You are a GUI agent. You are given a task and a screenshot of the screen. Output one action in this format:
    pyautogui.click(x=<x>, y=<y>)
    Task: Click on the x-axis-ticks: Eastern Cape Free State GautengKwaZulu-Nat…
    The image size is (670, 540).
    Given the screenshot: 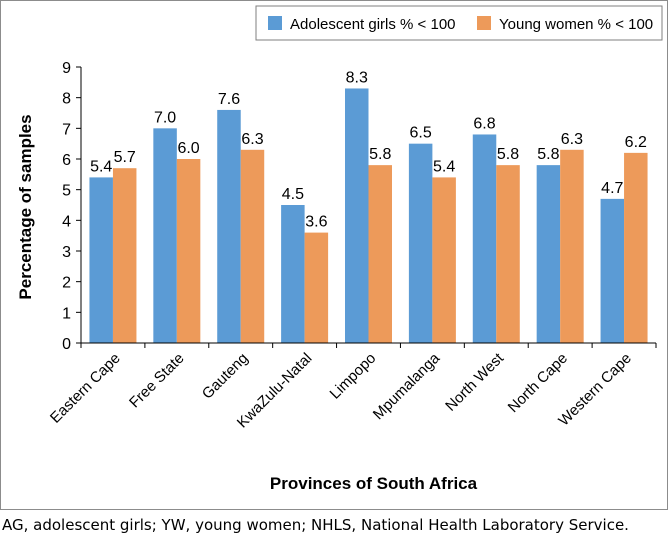 What is the action you would take?
    pyautogui.click(x=352, y=387)
    